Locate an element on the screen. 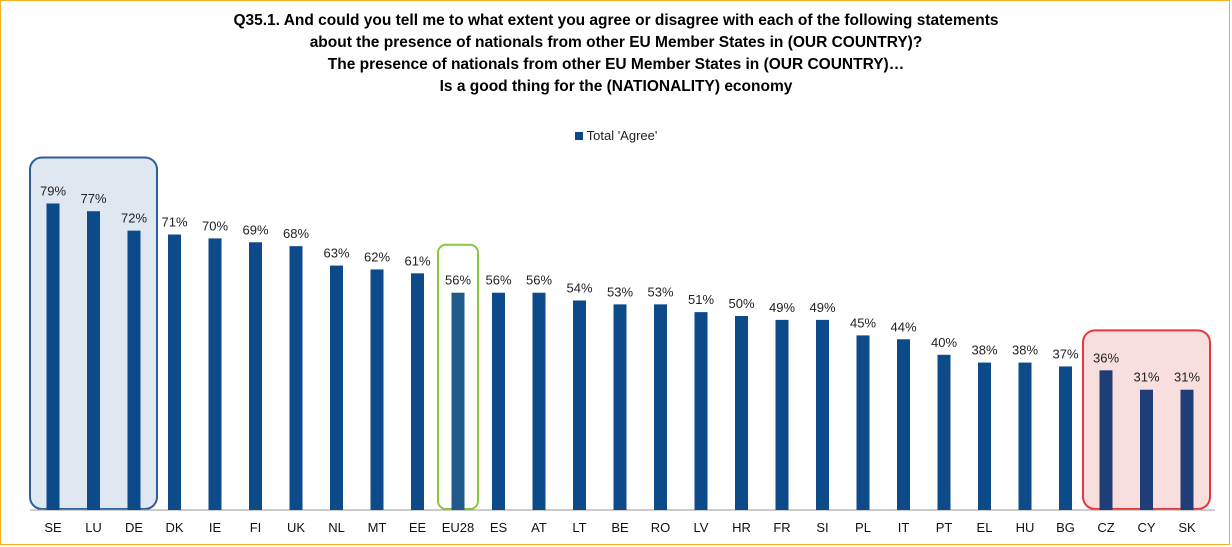  bar-at is located at coordinates (539, 401).